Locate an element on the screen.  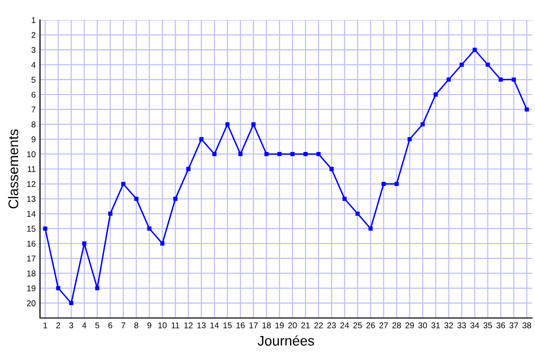
y-tick-label: 4 is located at coordinates (33, 65).